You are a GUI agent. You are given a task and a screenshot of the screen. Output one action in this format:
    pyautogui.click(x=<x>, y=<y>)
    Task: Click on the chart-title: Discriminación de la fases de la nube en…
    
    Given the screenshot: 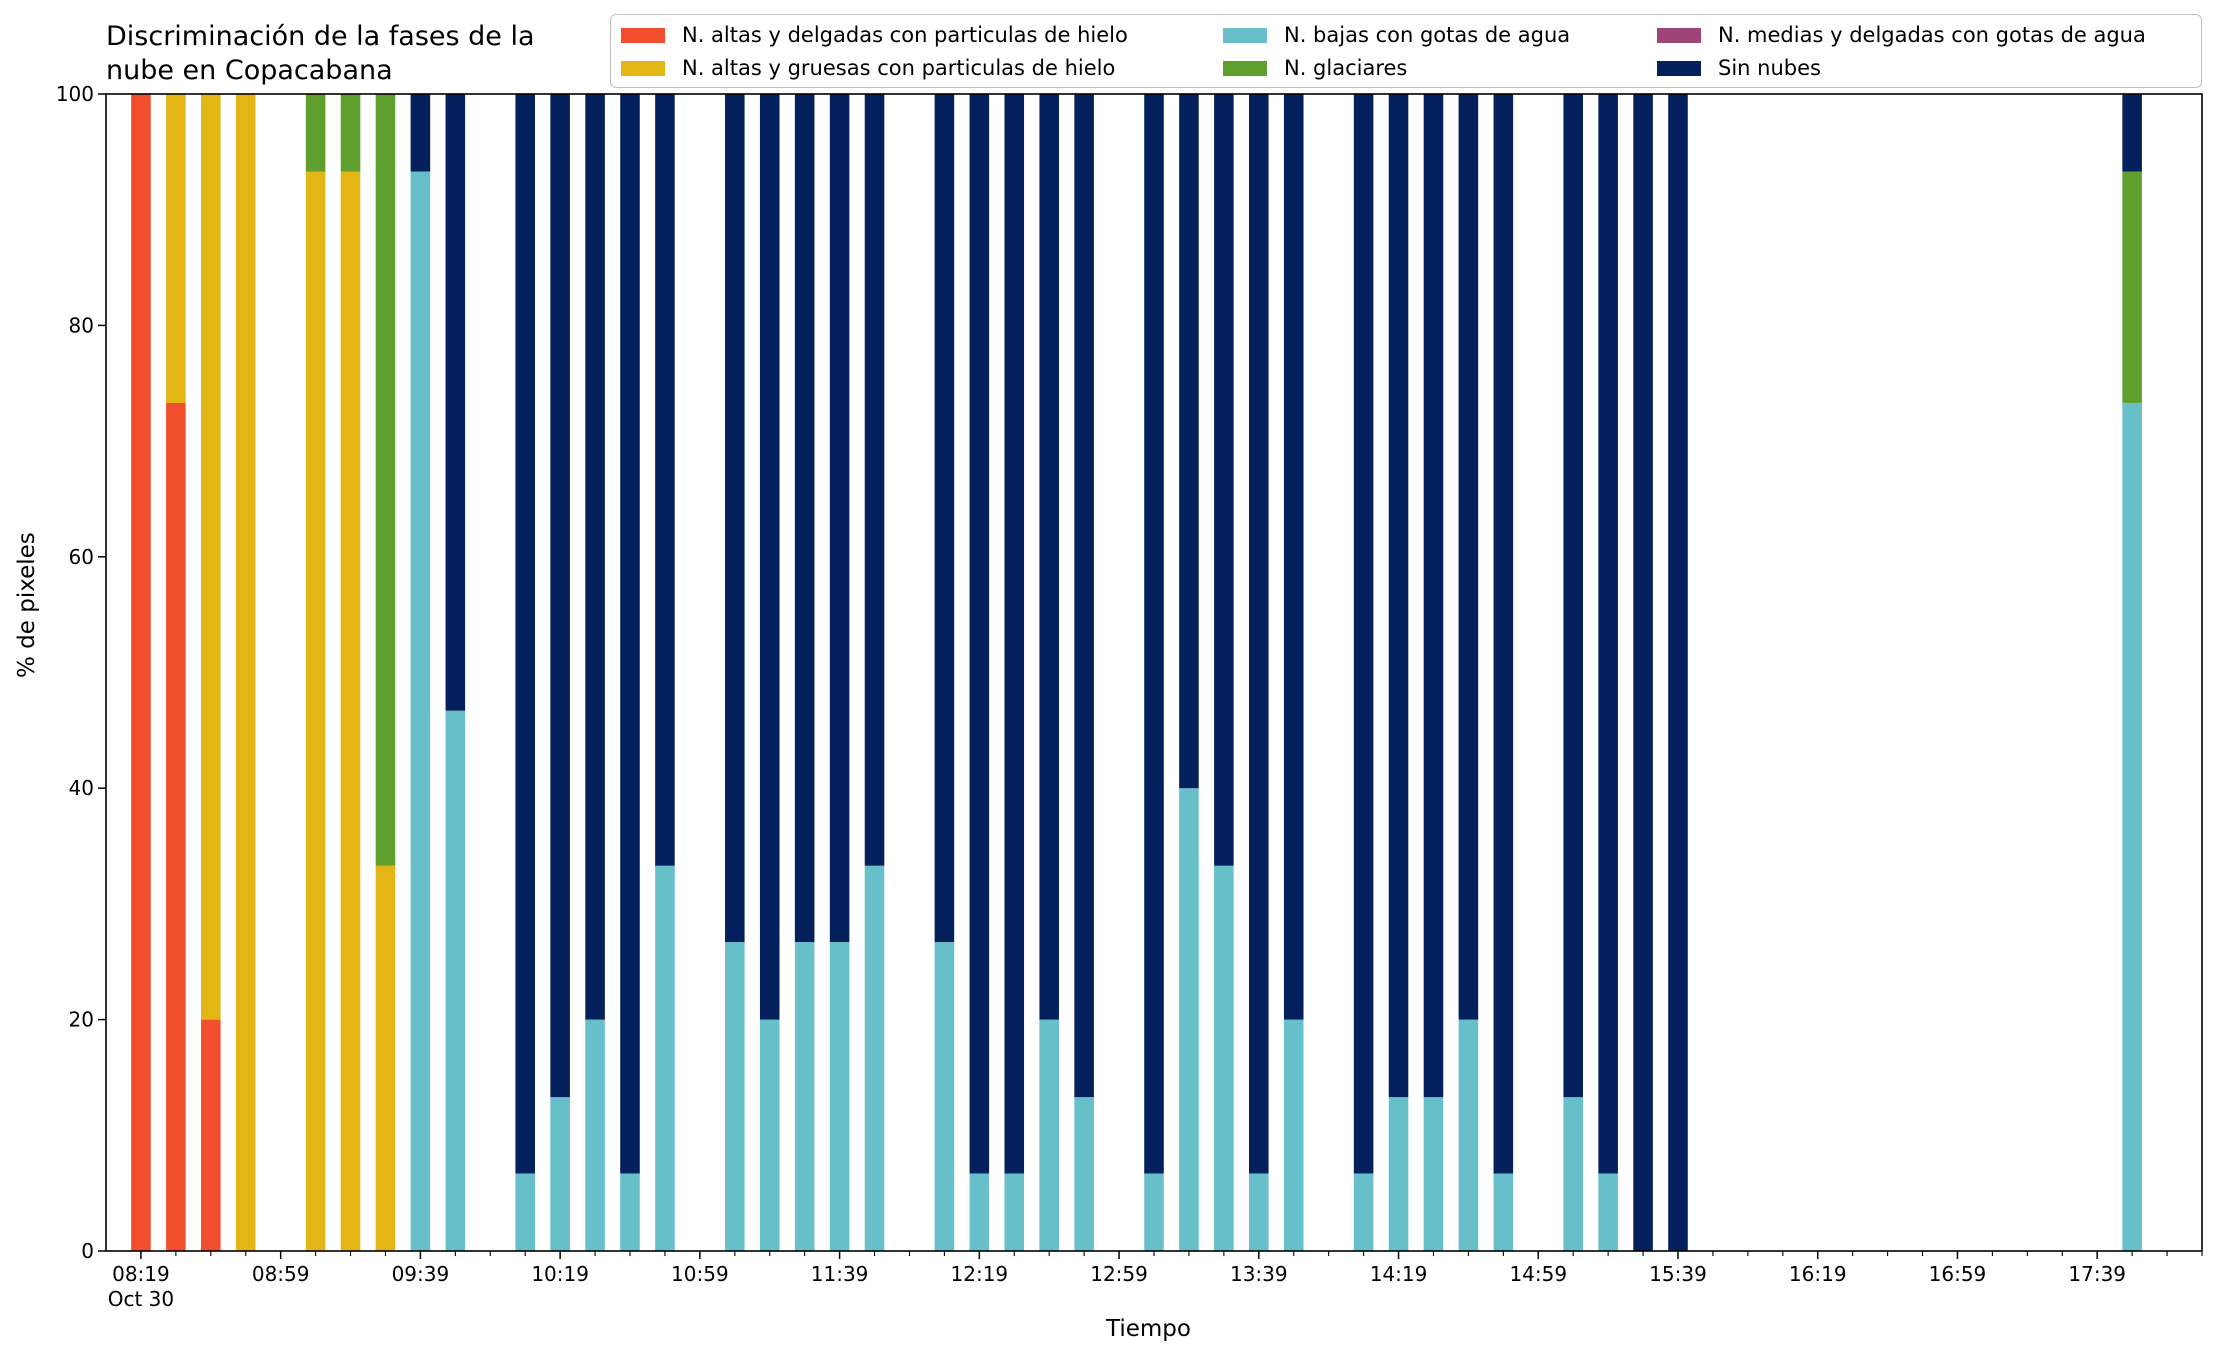 What is the action you would take?
    pyautogui.click(x=320, y=54)
    